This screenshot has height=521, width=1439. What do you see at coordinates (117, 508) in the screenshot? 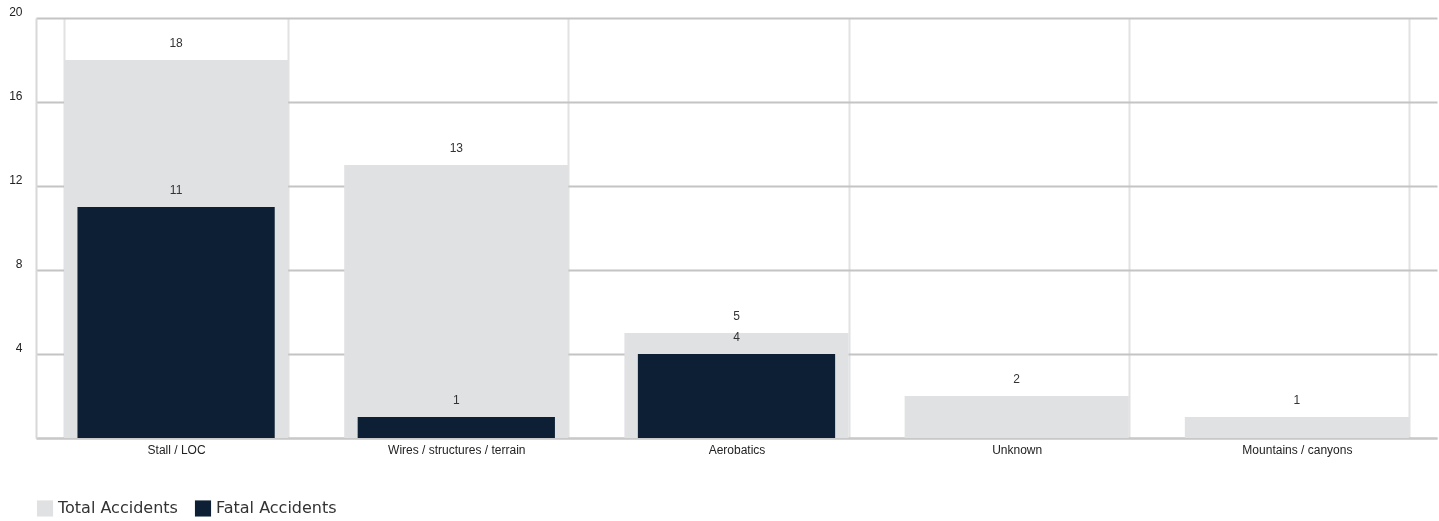
I see `legend-label: Total Accidents` at bounding box center [117, 508].